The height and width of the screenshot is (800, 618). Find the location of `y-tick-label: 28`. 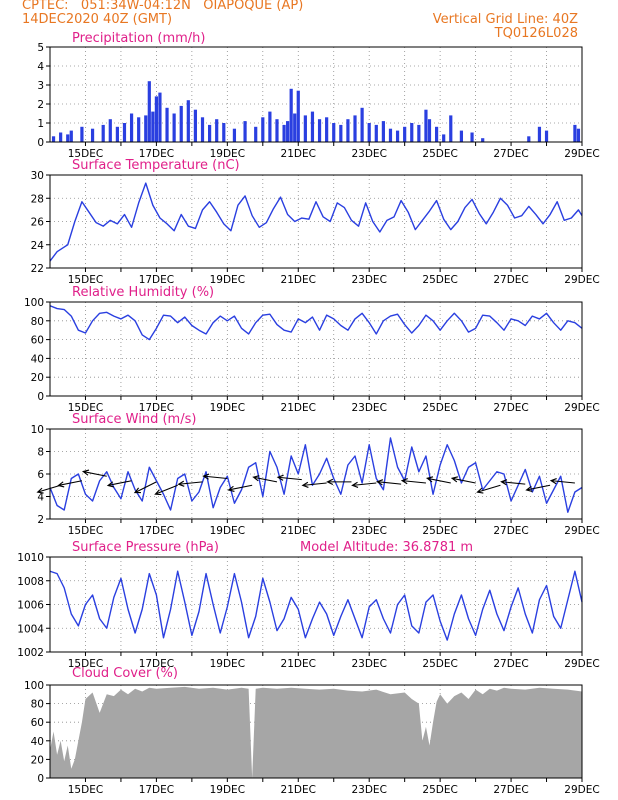

y-tick-label: 28 is located at coordinates (37, 199).